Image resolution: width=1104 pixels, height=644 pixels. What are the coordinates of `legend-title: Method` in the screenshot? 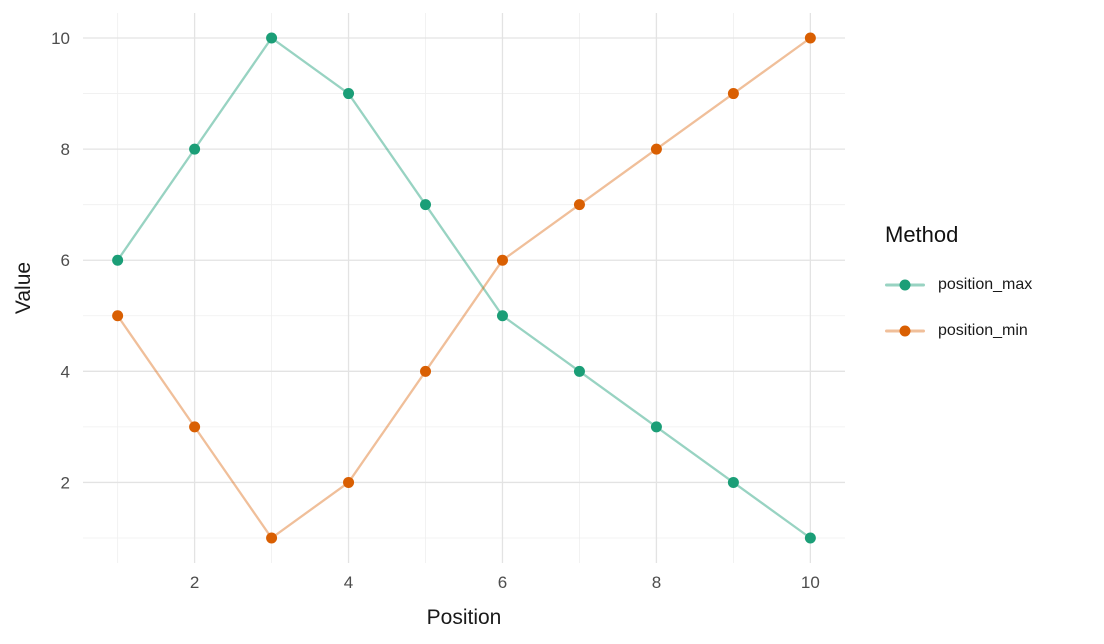 It's located at (922, 234).